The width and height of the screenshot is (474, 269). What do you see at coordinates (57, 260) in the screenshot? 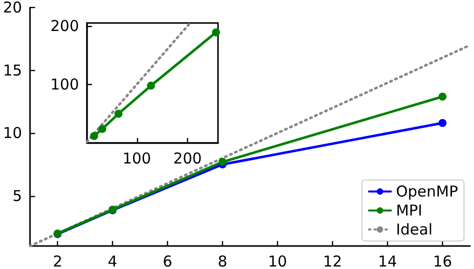
I see `x-tick-label: 2` at bounding box center [57, 260].